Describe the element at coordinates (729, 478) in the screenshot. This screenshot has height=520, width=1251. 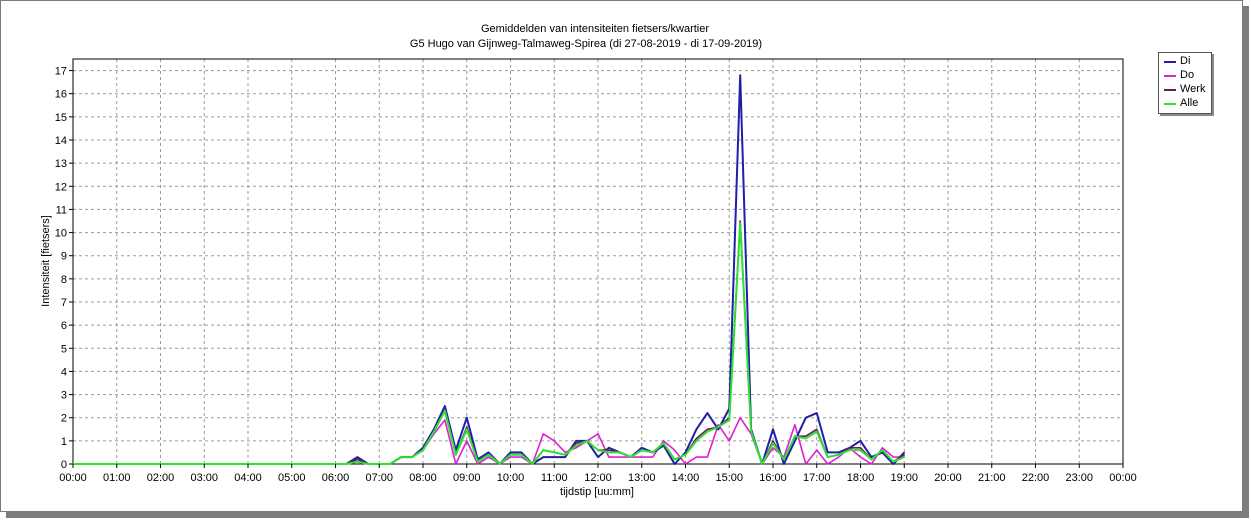
I see `x-tick-label: 15:00` at that location.